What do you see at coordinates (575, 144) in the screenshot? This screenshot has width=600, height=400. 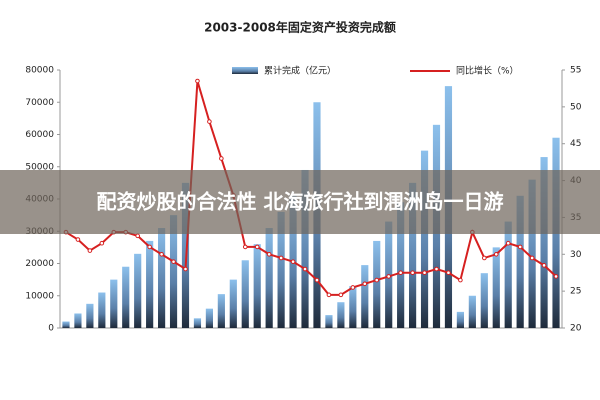 I see `y2-tick-label: 45` at bounding box center [575, 144].